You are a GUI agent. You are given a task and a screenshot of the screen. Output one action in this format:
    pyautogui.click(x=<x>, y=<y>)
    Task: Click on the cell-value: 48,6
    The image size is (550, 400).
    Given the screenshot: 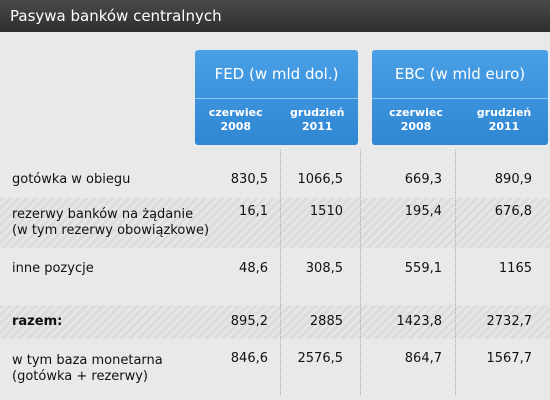 What is the action you would take?
    pyautogui.click(x=253, y=268)
    